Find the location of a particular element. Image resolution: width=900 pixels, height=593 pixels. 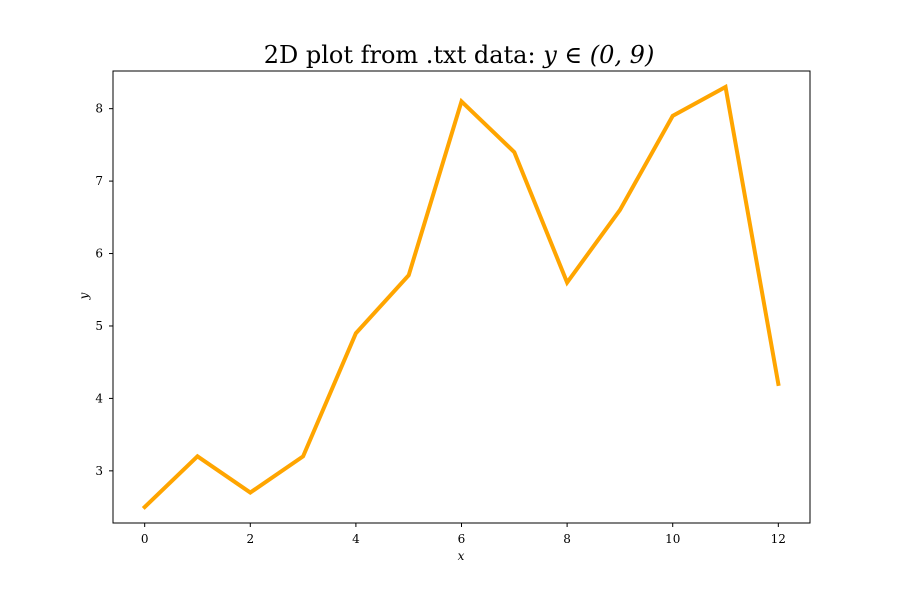

y-axis-label: y is located at coordinates (84, 296).